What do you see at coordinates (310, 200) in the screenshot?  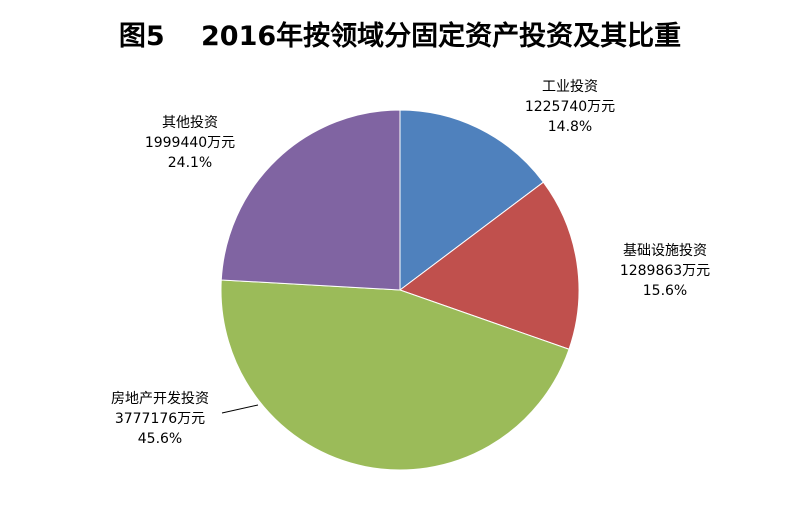 I see `pie-slice-其他投资` at bounding box center [310, 200].